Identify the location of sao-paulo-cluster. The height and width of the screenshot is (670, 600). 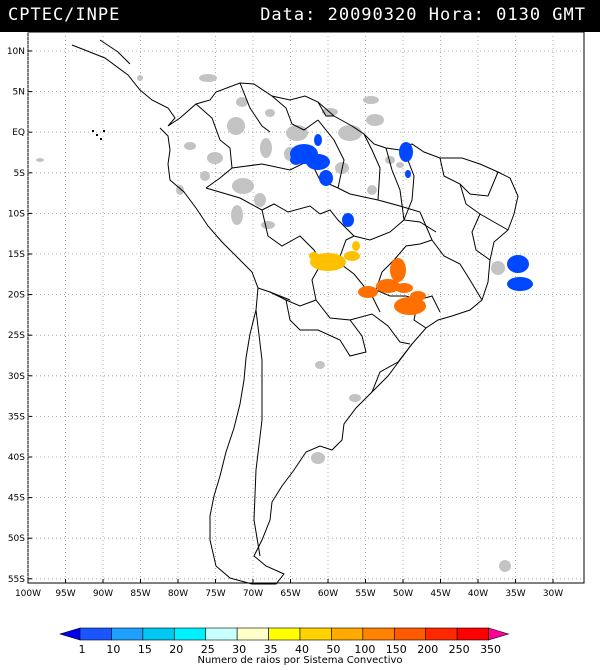
(410, 303).